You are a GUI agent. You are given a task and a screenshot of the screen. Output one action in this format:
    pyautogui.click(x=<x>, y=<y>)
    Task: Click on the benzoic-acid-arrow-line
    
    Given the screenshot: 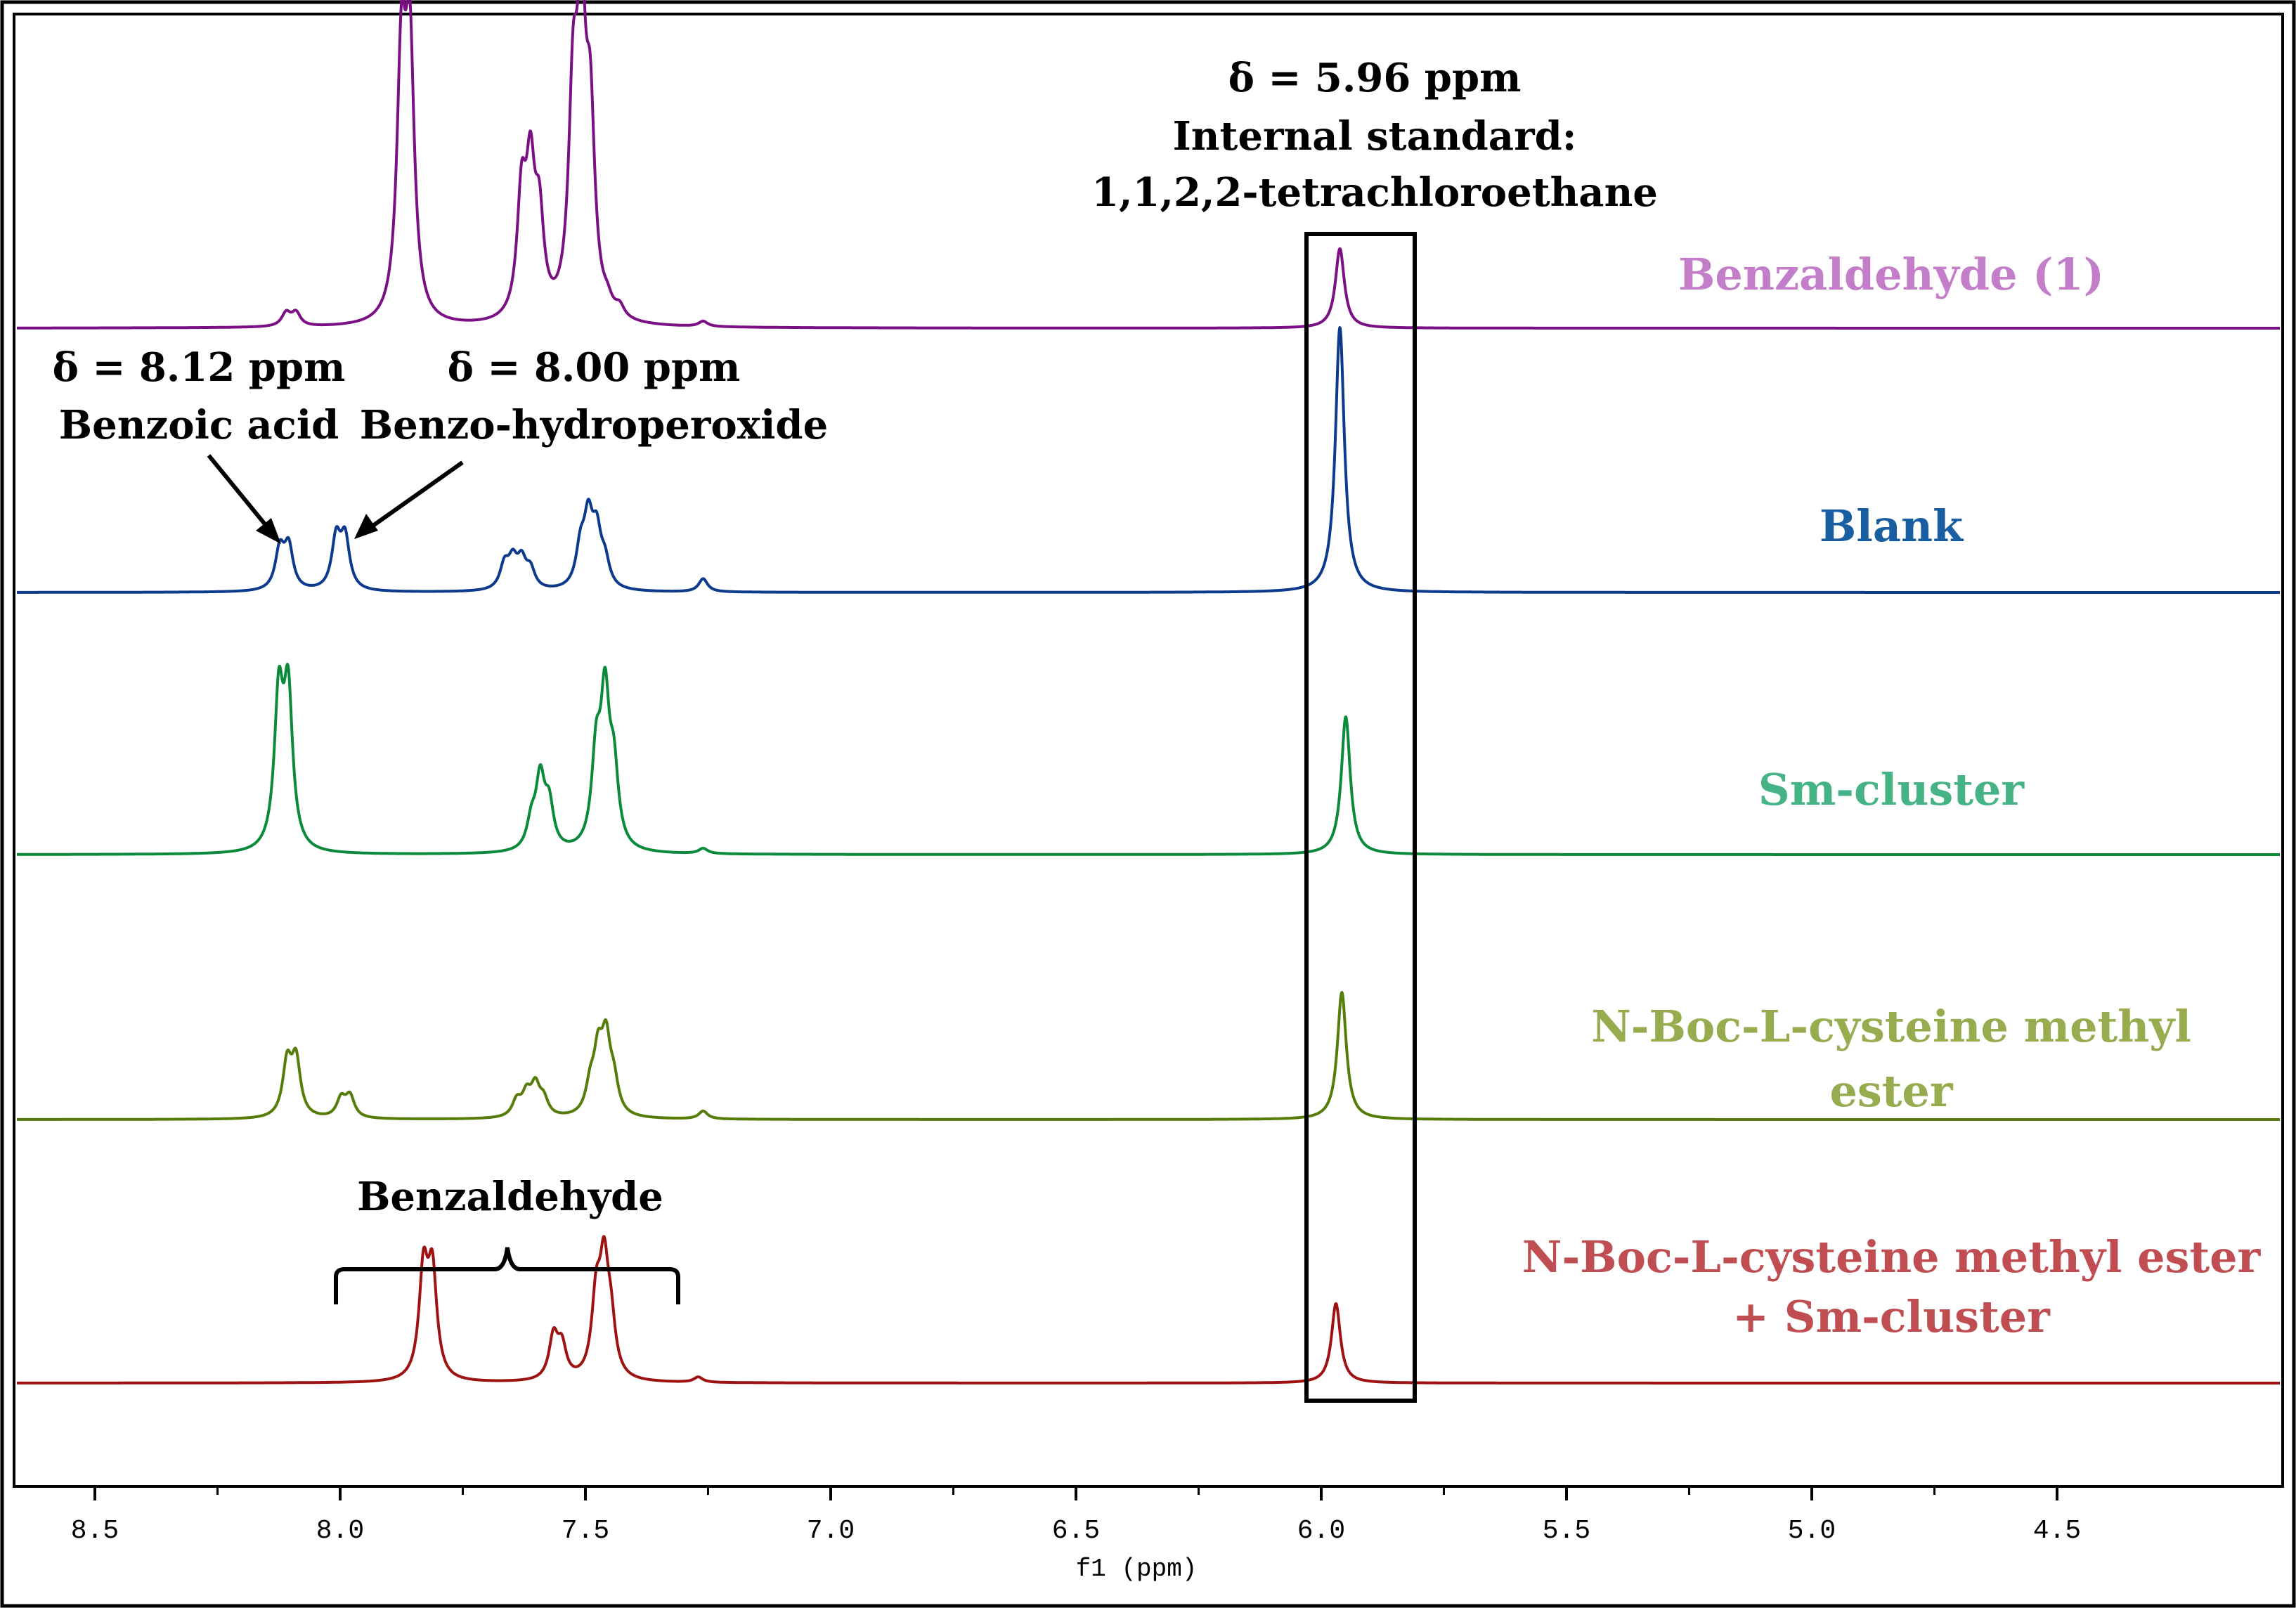 What is the action you would take?
    pyautogui.click(x=239, y=492)
    